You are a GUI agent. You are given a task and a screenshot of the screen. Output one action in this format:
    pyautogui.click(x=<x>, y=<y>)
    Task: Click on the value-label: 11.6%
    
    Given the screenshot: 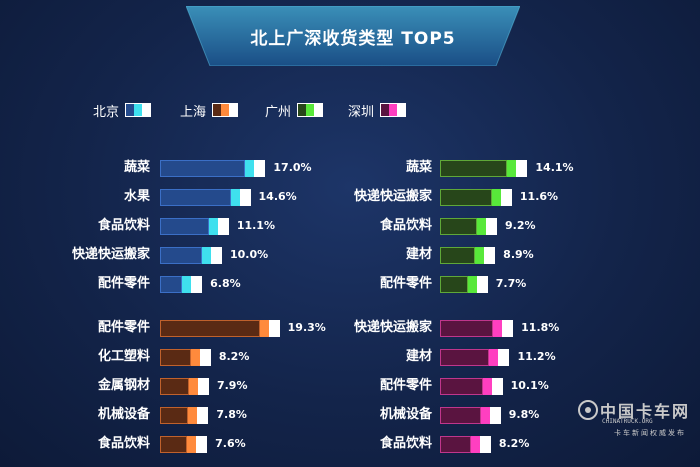 What is the action you would take?
    pyautogui.click(x=539, y=196)
    